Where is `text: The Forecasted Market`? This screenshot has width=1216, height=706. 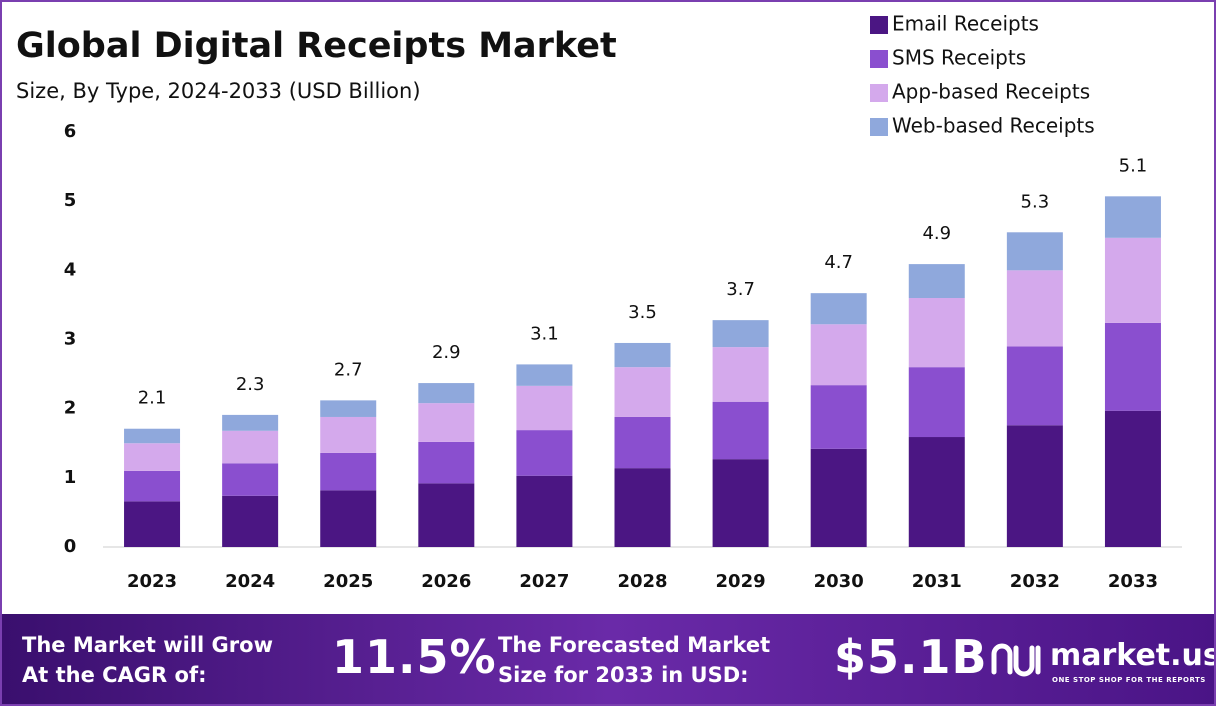
text: The Forecasted Market is located at coordinates (634, 645).